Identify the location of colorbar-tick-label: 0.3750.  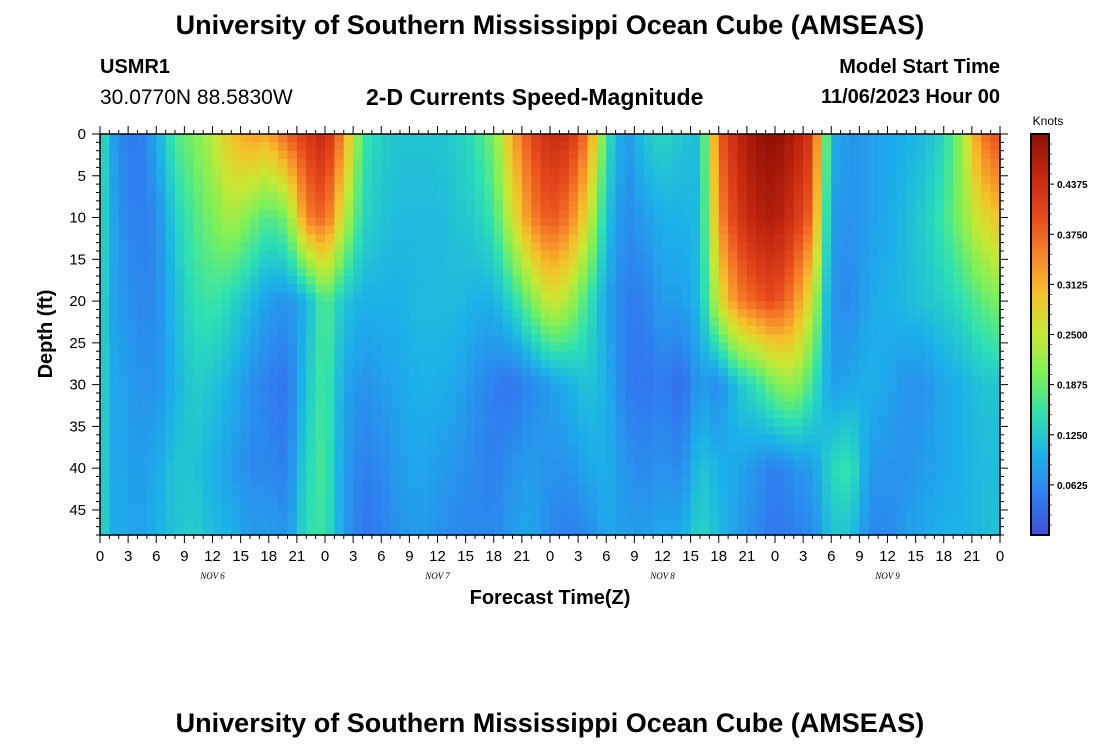
(1072, 235).